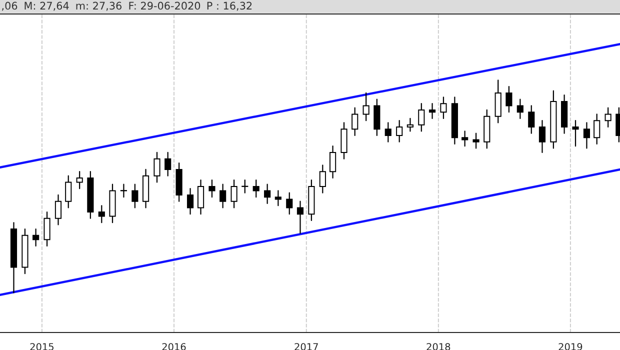 Image resolution: width=620 pixels, height=350 pixels. I want to click on x-tick-label: 2016, so click(174, 346).